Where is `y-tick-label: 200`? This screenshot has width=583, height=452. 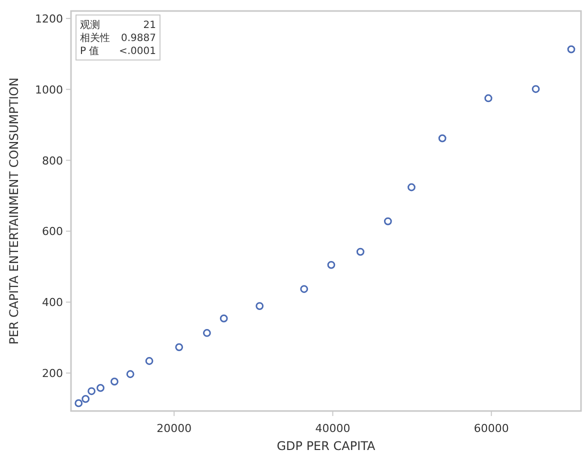
y-tick-label: 200 is located at coordinates (52, 373).